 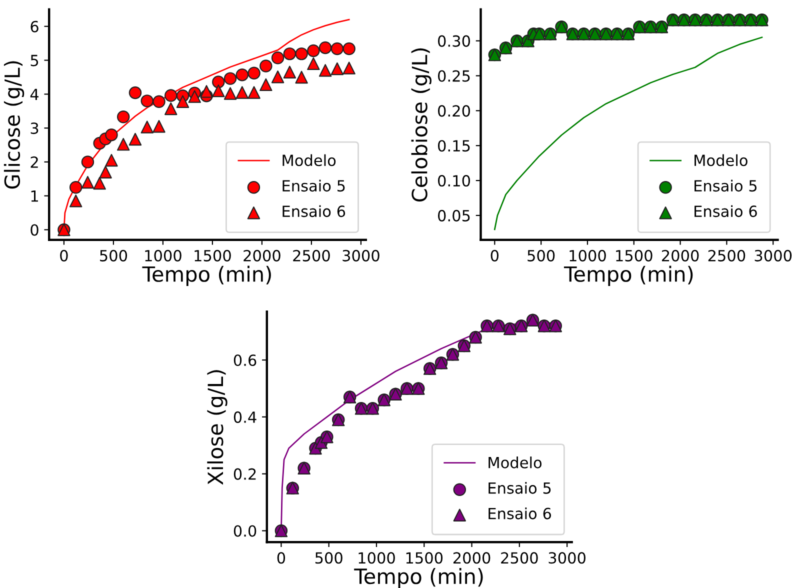 I want to click on y-tick-label: 0.25, so click(x=454, y=76).